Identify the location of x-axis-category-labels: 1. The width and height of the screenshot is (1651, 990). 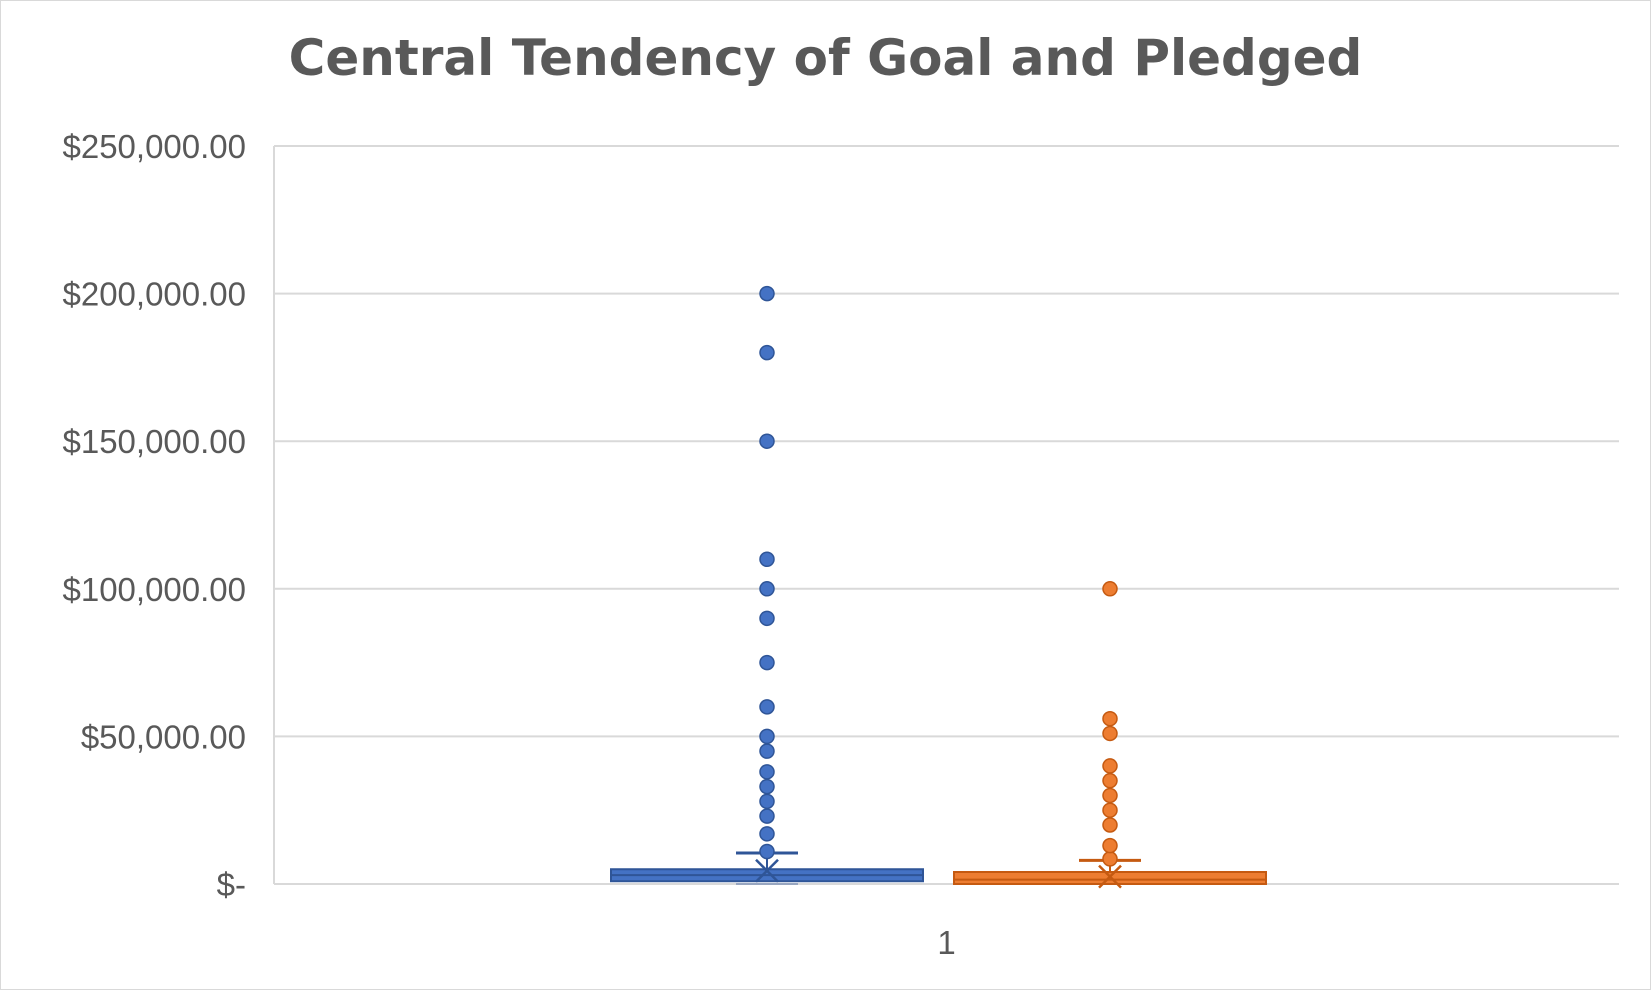
(946, 942).